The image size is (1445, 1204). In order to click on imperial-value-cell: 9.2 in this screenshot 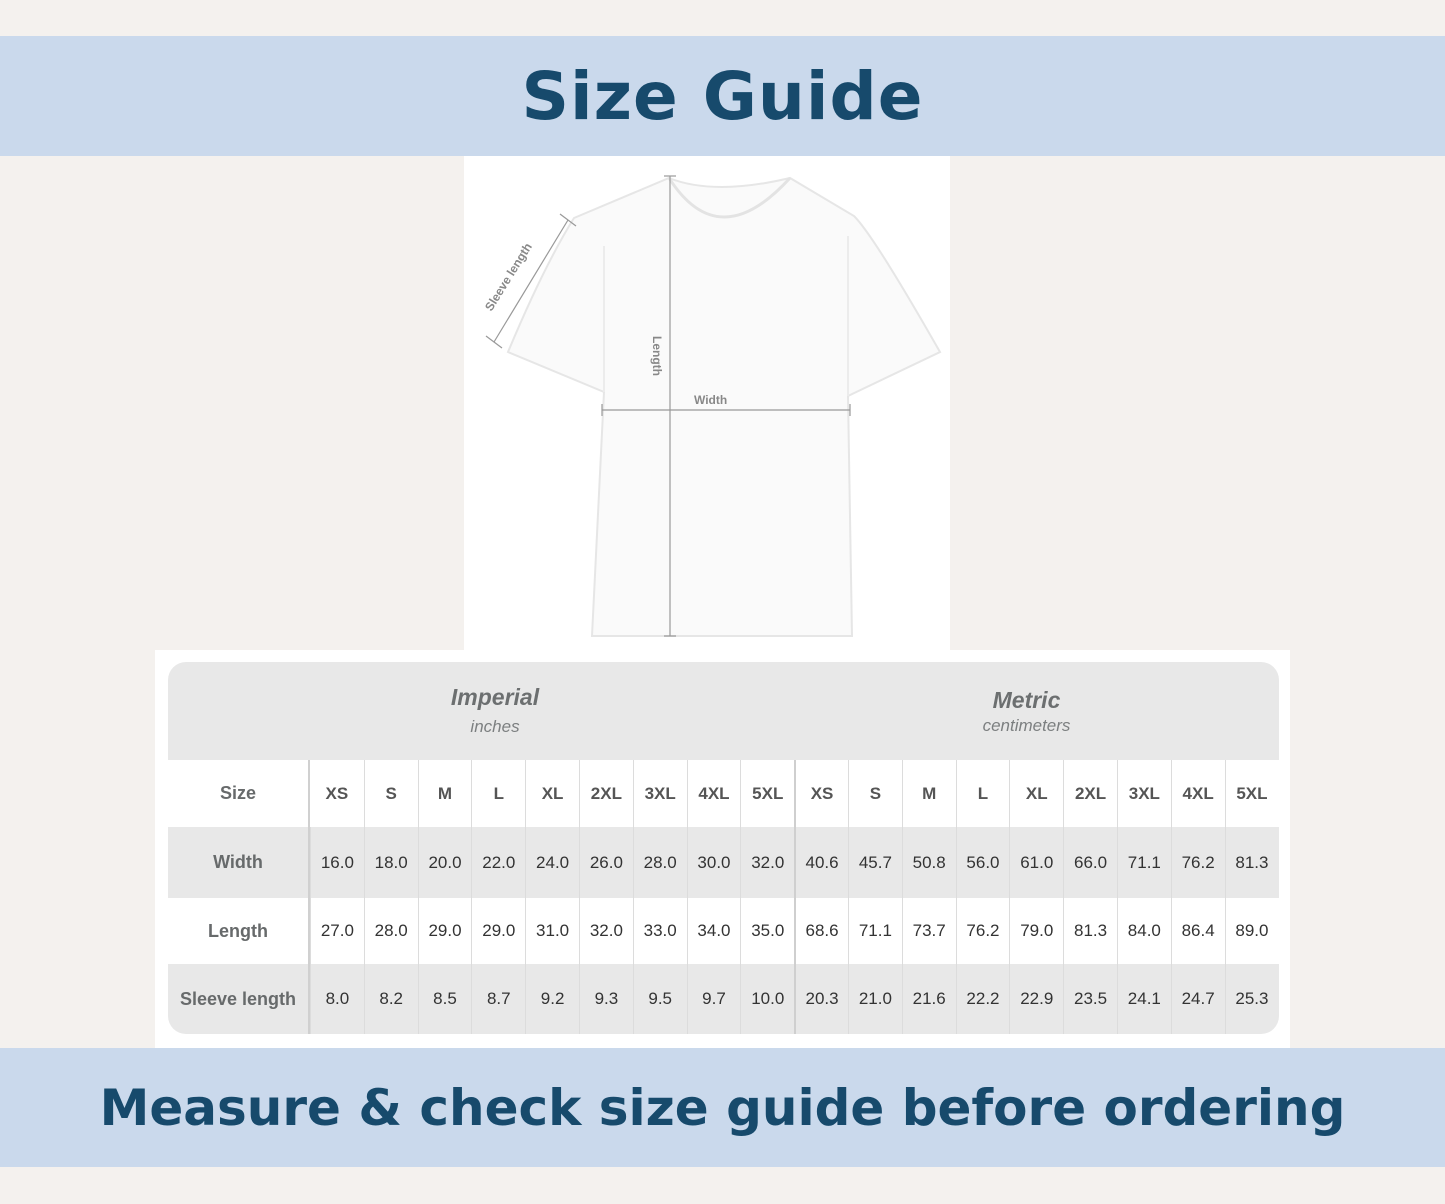, I will do `click(552, 999)`.